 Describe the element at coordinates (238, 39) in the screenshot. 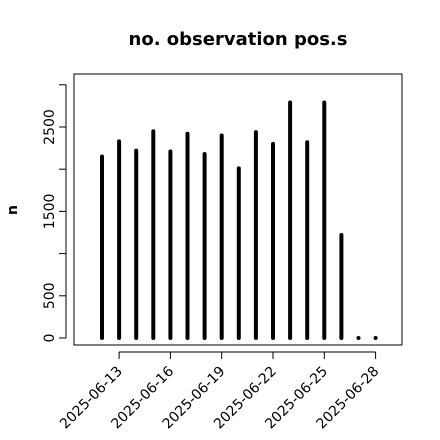

I see `chart-title: no. observation pos.s` at that location.